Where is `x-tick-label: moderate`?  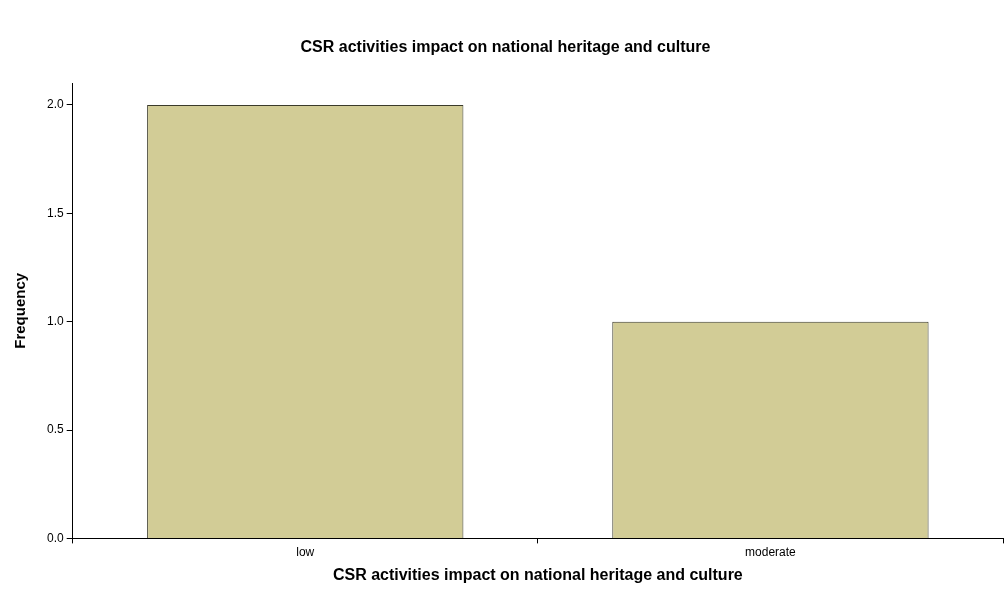
x-tick-label: moderate is located at coordinates (771, 551).